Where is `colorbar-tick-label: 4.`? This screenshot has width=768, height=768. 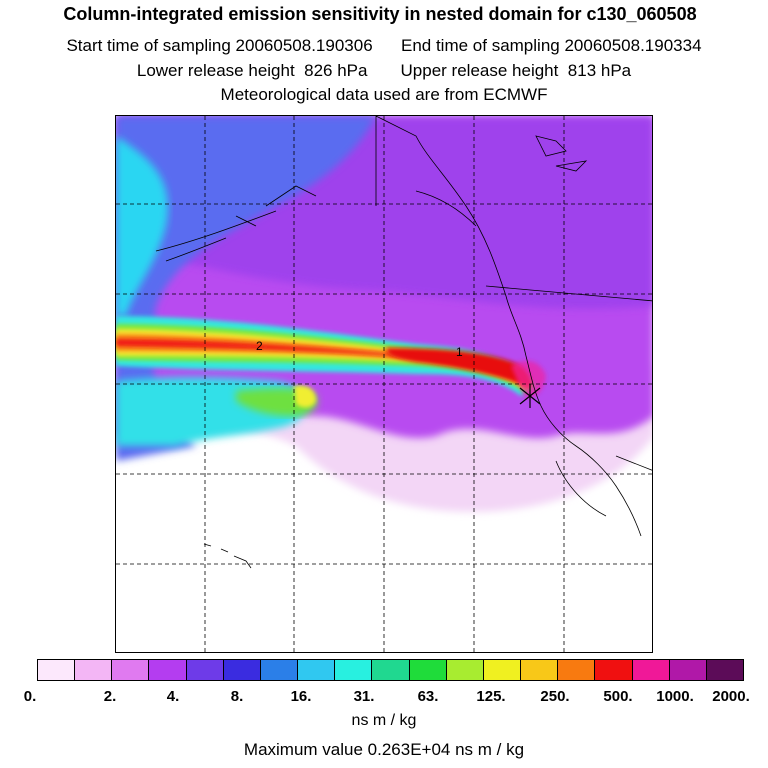 colorbar-tick-label: 4. is located at coordinates (173, 696).